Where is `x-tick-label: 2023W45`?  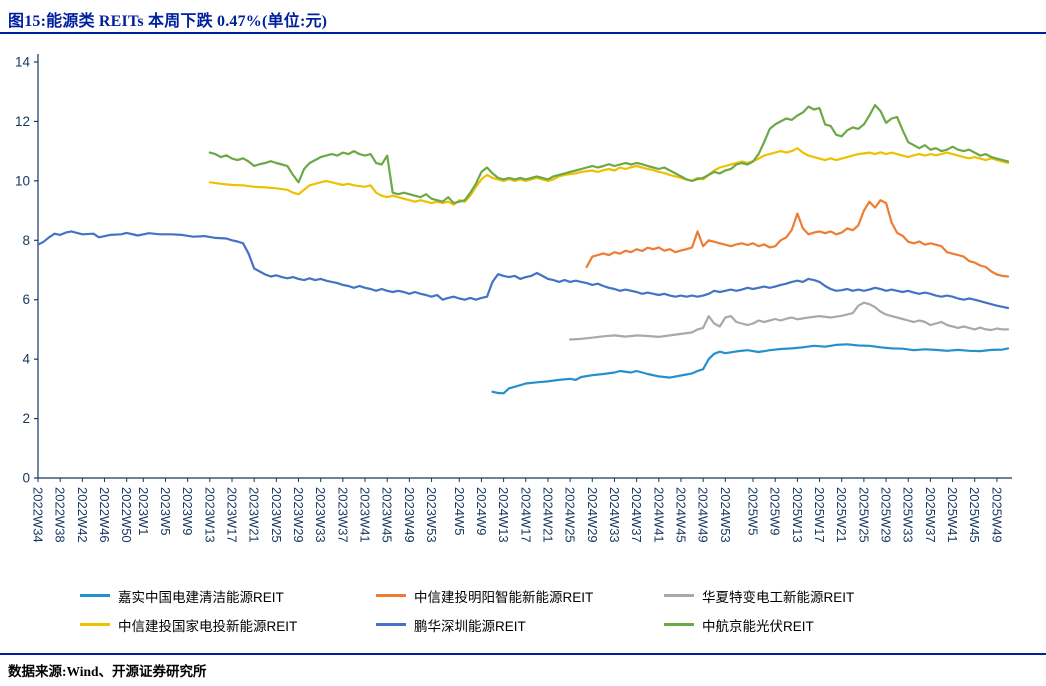 x-tick-label: 2023W45 is located at coordinates (387, 515).